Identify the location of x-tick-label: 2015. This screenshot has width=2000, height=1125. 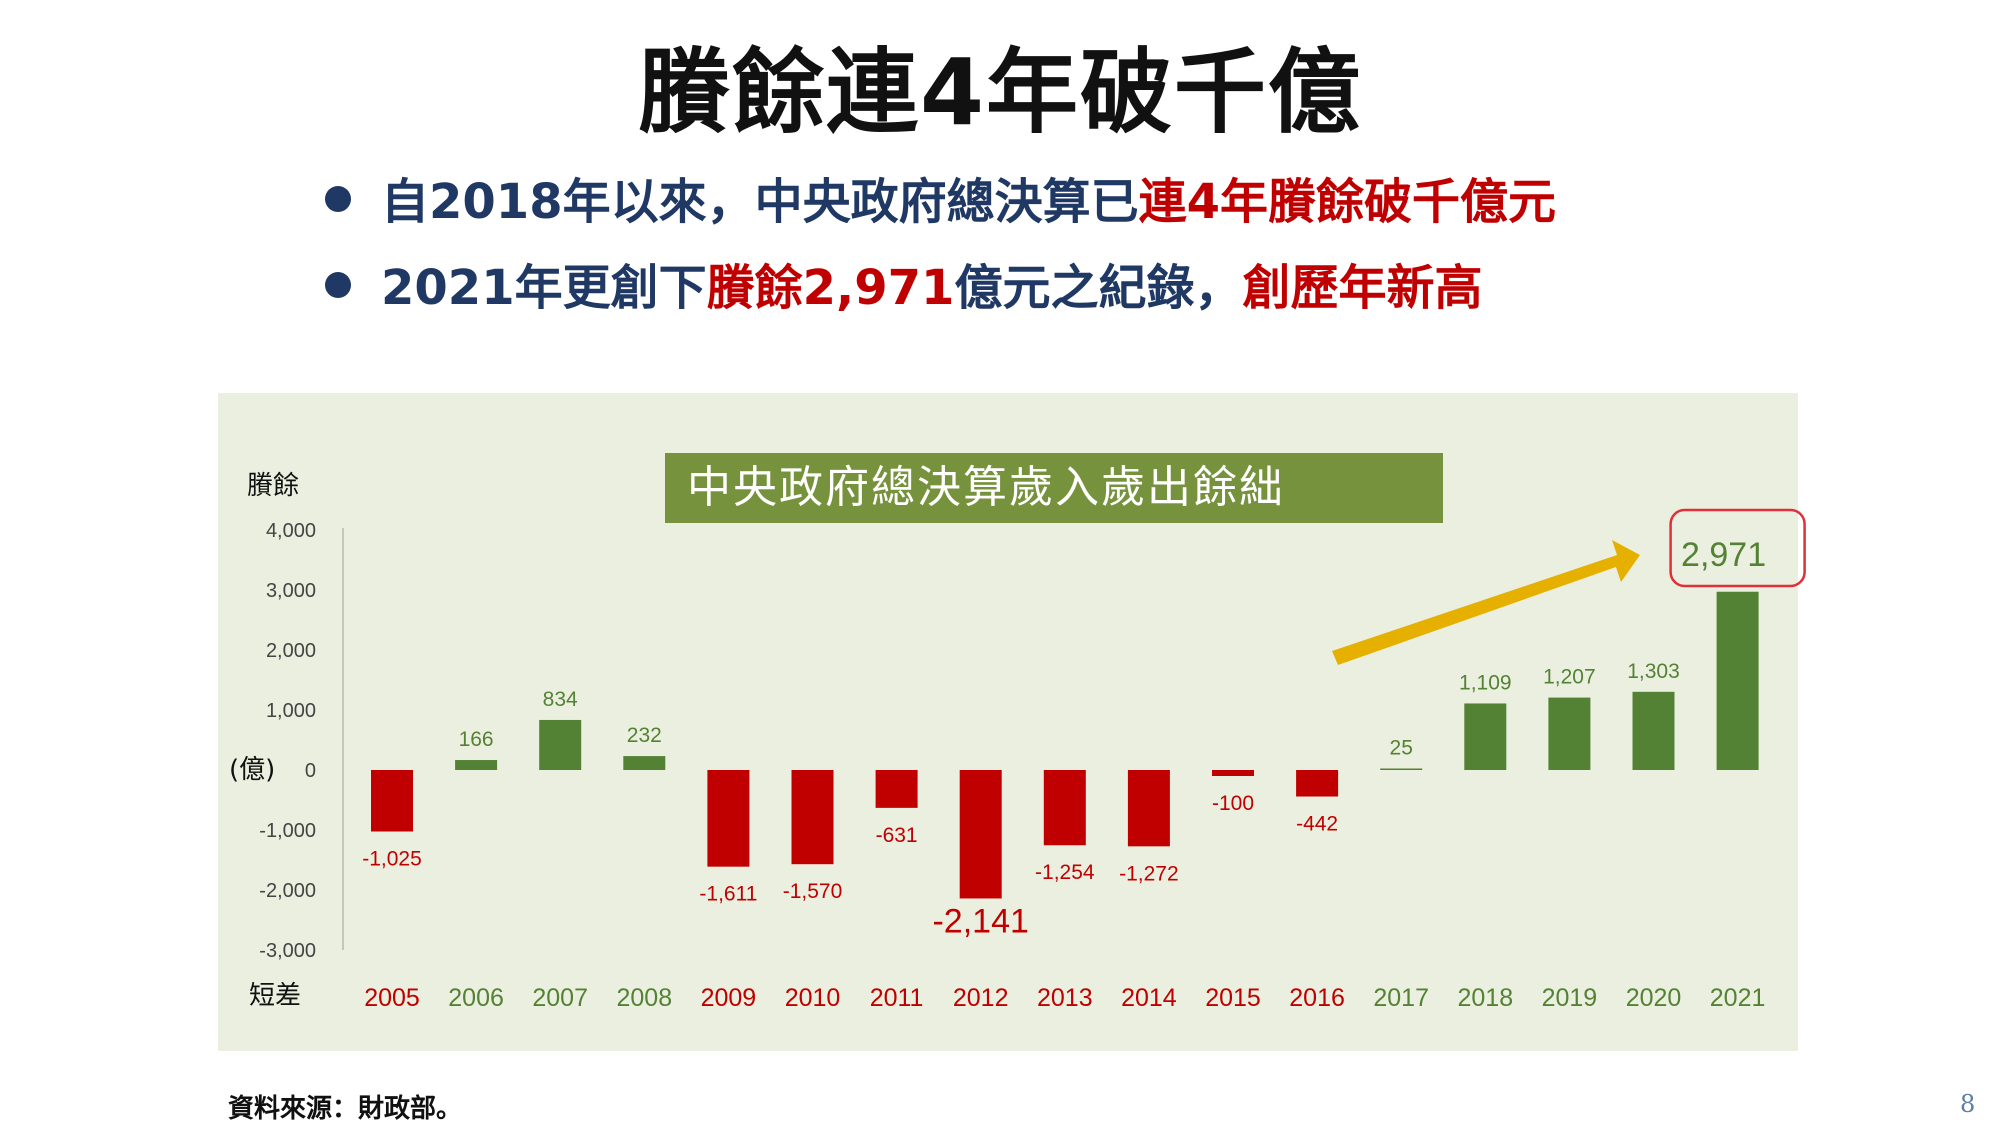
(1233, 998).